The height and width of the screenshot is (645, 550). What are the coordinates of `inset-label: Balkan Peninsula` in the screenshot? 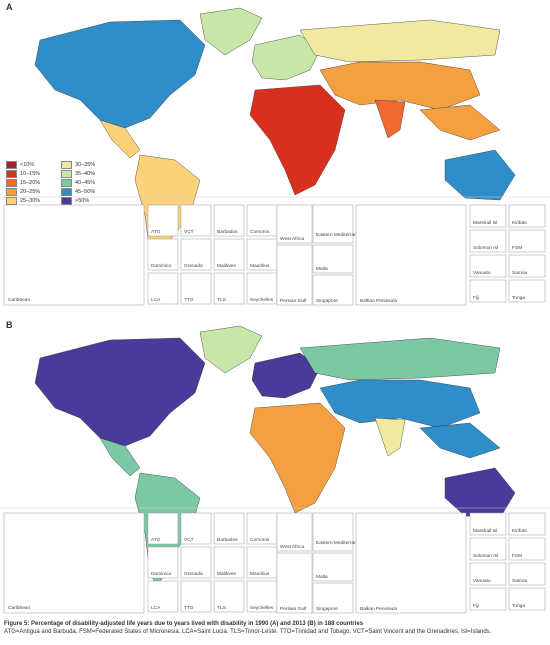 It's located at (378, 609).